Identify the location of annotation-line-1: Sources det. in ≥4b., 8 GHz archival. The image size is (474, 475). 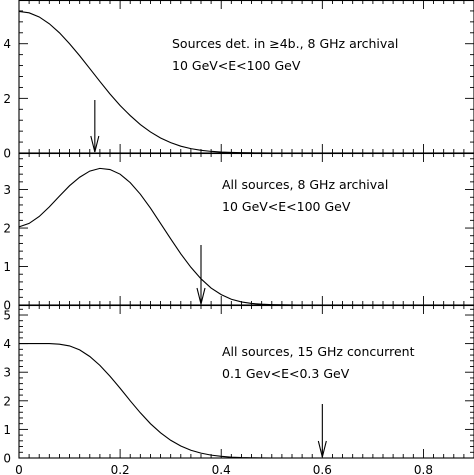
(285, 43).